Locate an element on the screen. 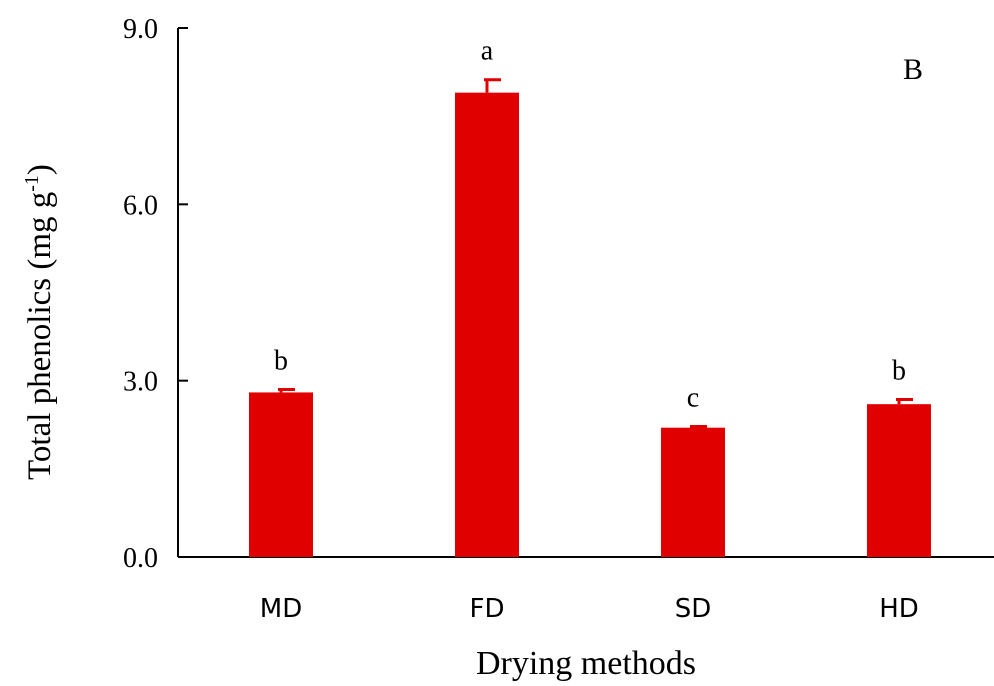 The image size is (994, 686). y-axis-title-main: Total phenolics (mg g is located at coordinates (40, 336).